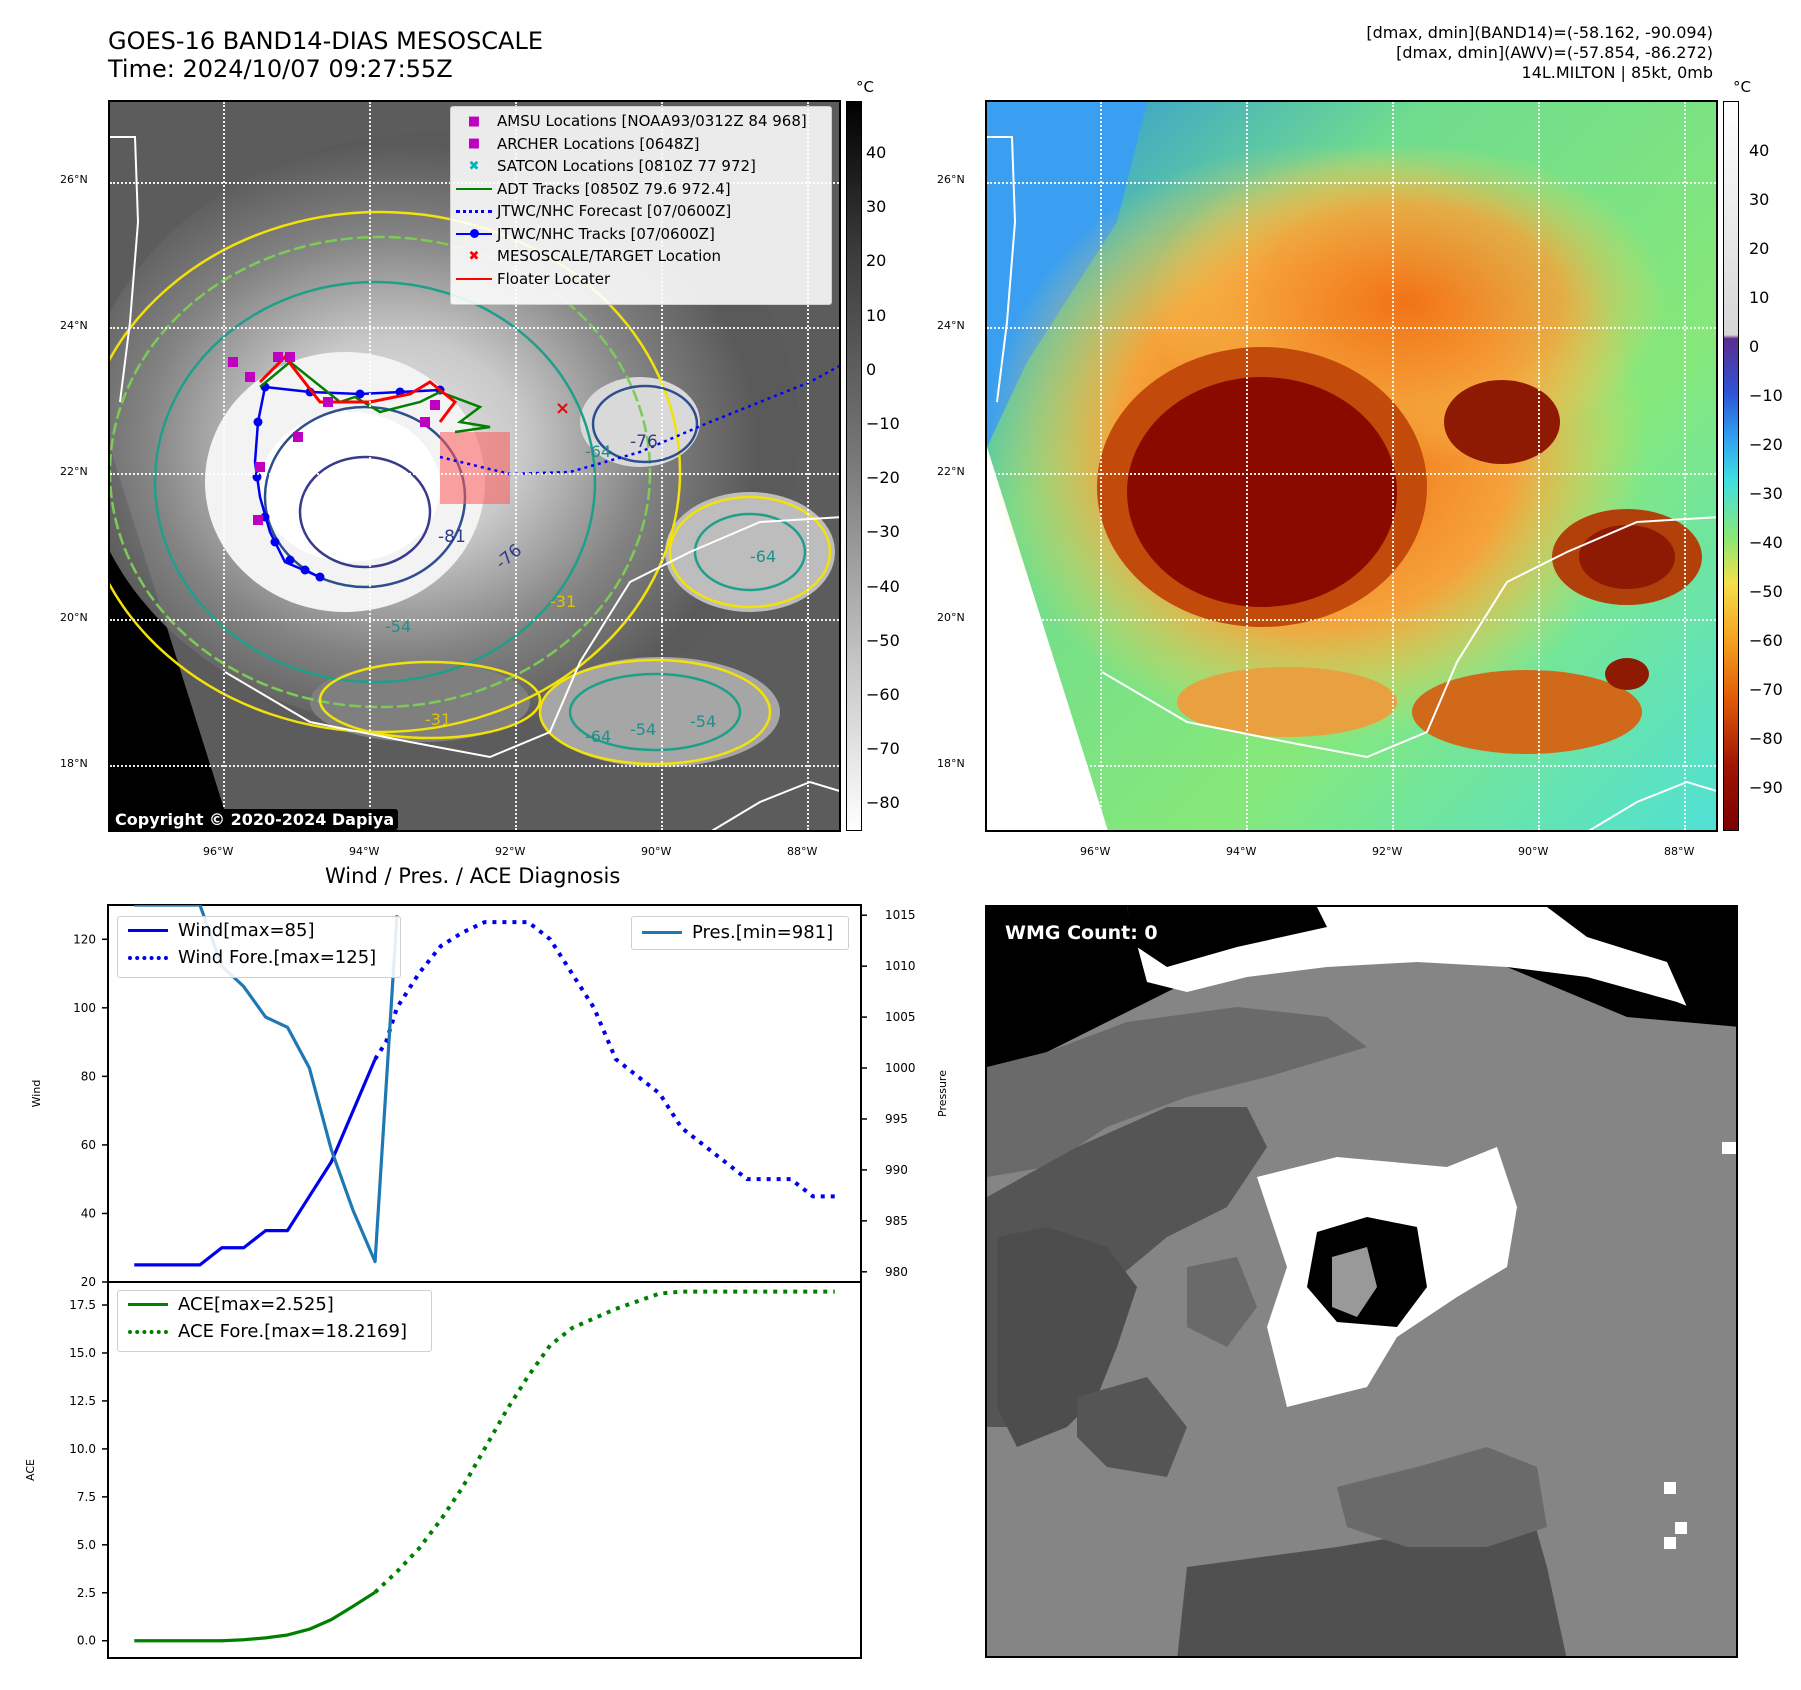 The width and height of the screenshot is (1801, 1690). I want to click on pressure-legend: Pres.[min=981], so click(740, 933).